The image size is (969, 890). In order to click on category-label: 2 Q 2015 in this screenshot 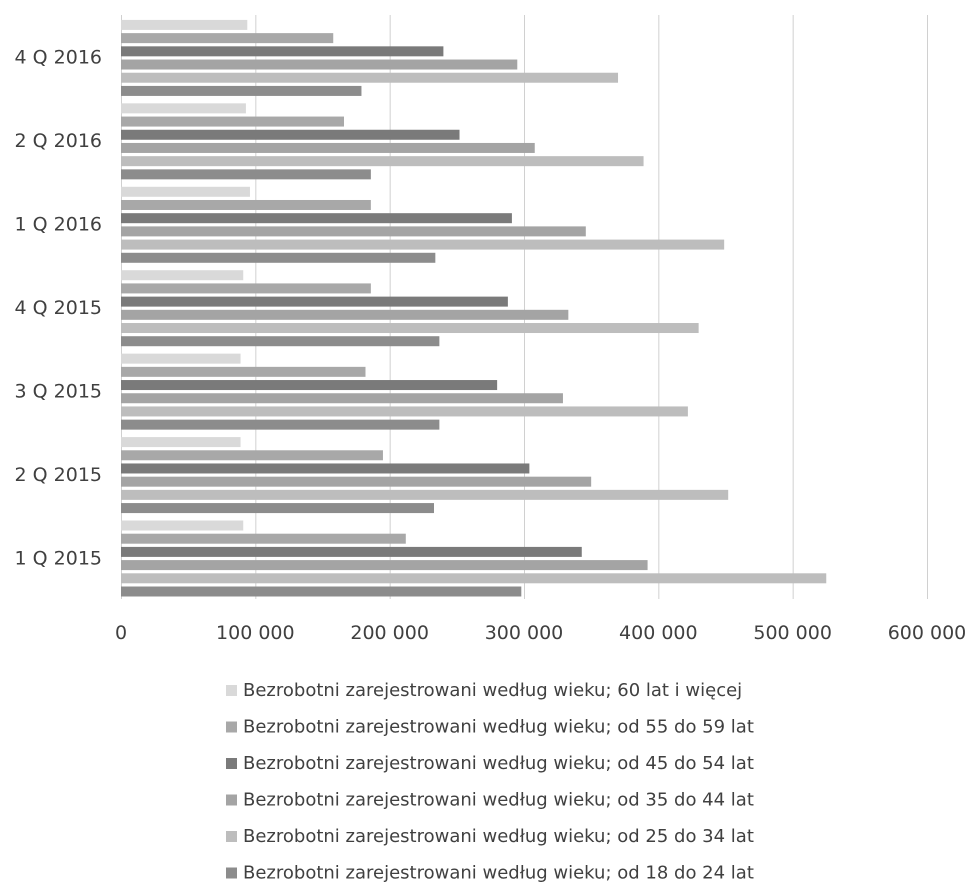, I will do `click(58, 475)`.